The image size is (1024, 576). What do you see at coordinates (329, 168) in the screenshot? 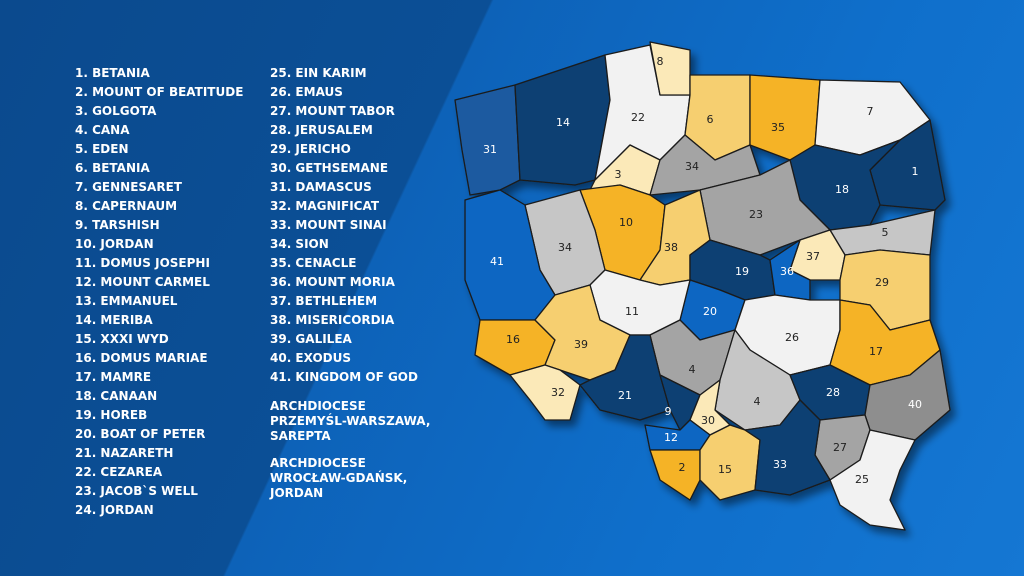
I see `legend-item: 30. GETHSEMANE` at bounding box center [329, 168].